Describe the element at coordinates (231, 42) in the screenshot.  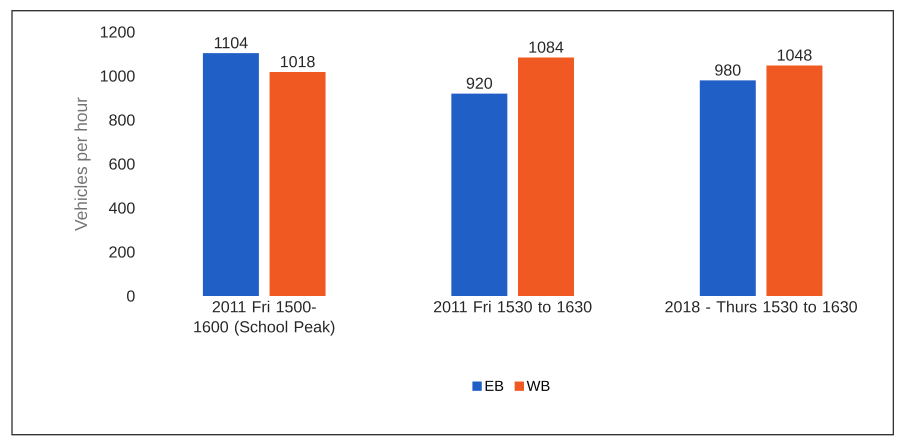
I see `data-label: 1104` at that location.